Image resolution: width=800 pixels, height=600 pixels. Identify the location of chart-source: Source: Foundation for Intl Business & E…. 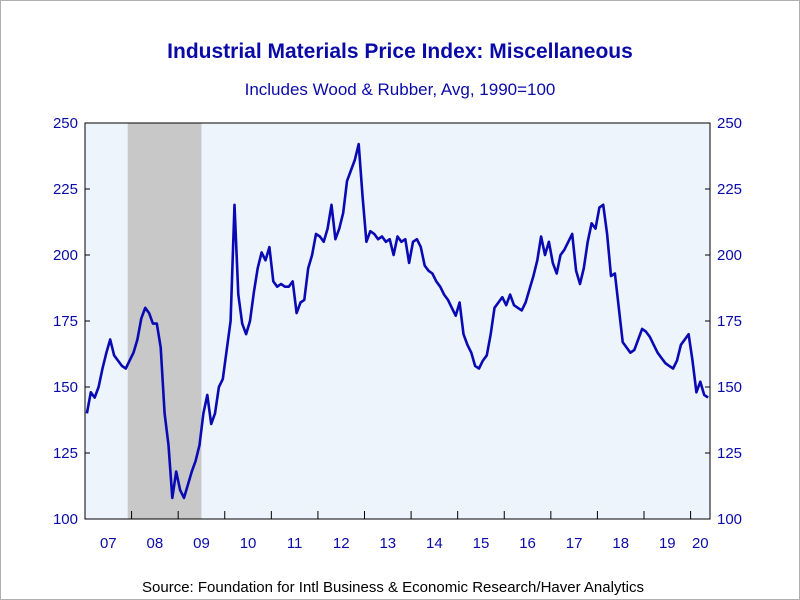
(393, 587).